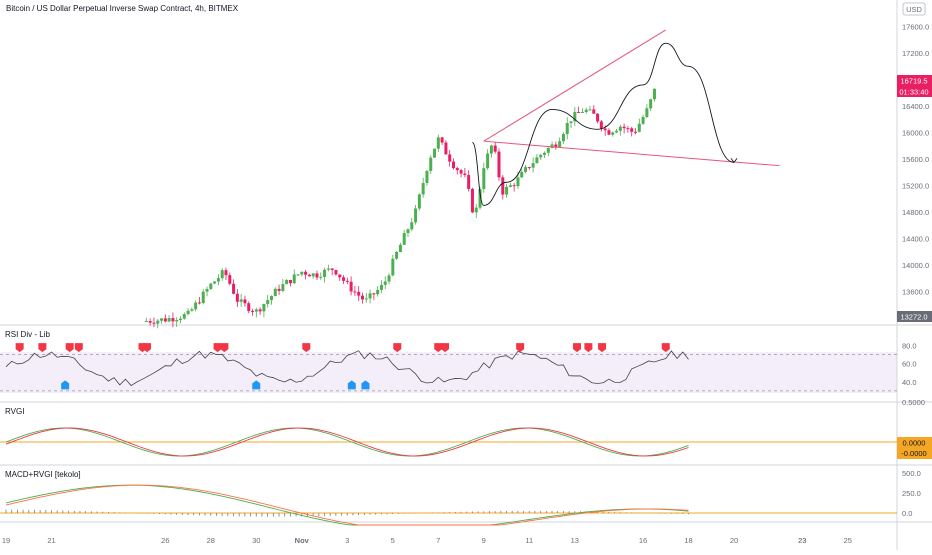 Image resolution: width=932 pixels, height=555 pixels. What do you see at coordinates (909, 382) in the screenshot?
I see `rsi-tick-label: 40.0` at bounding box center [909, 382].